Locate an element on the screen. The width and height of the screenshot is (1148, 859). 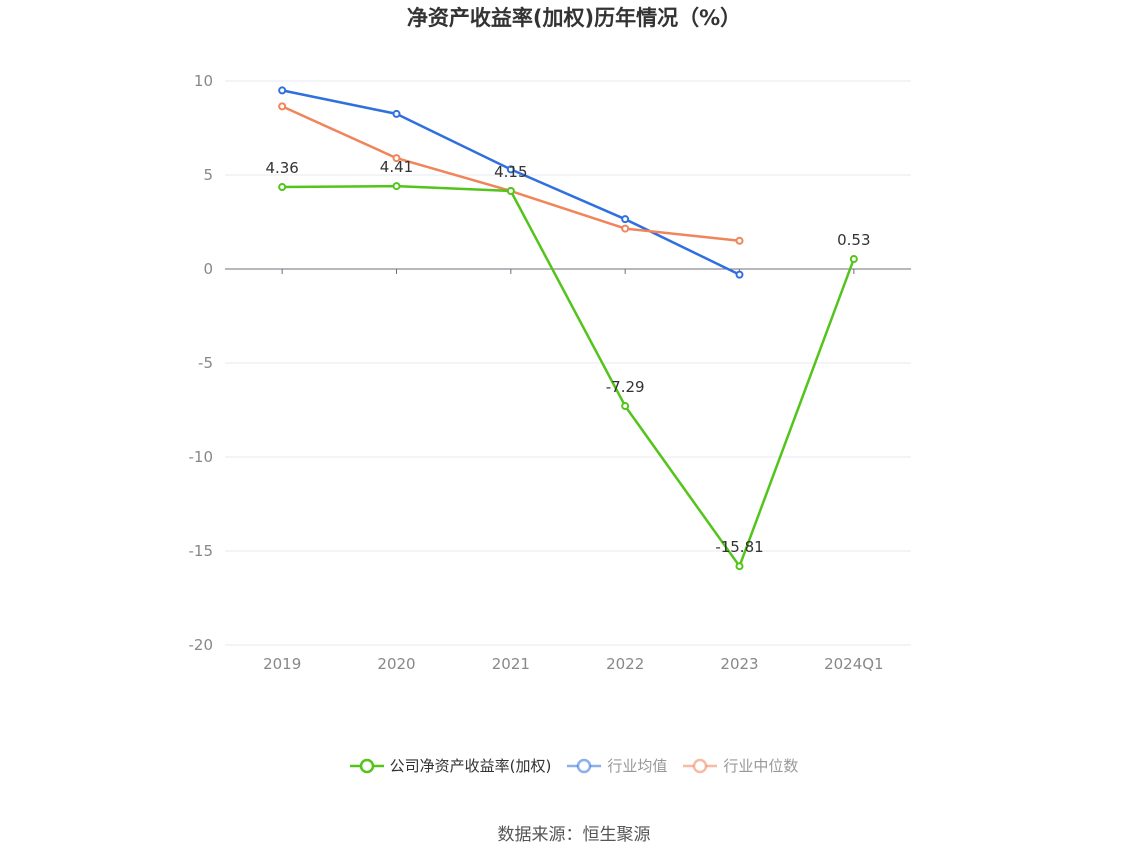
legend-item-industry-median: 行业中位数 is located at coordinates (740, 765).